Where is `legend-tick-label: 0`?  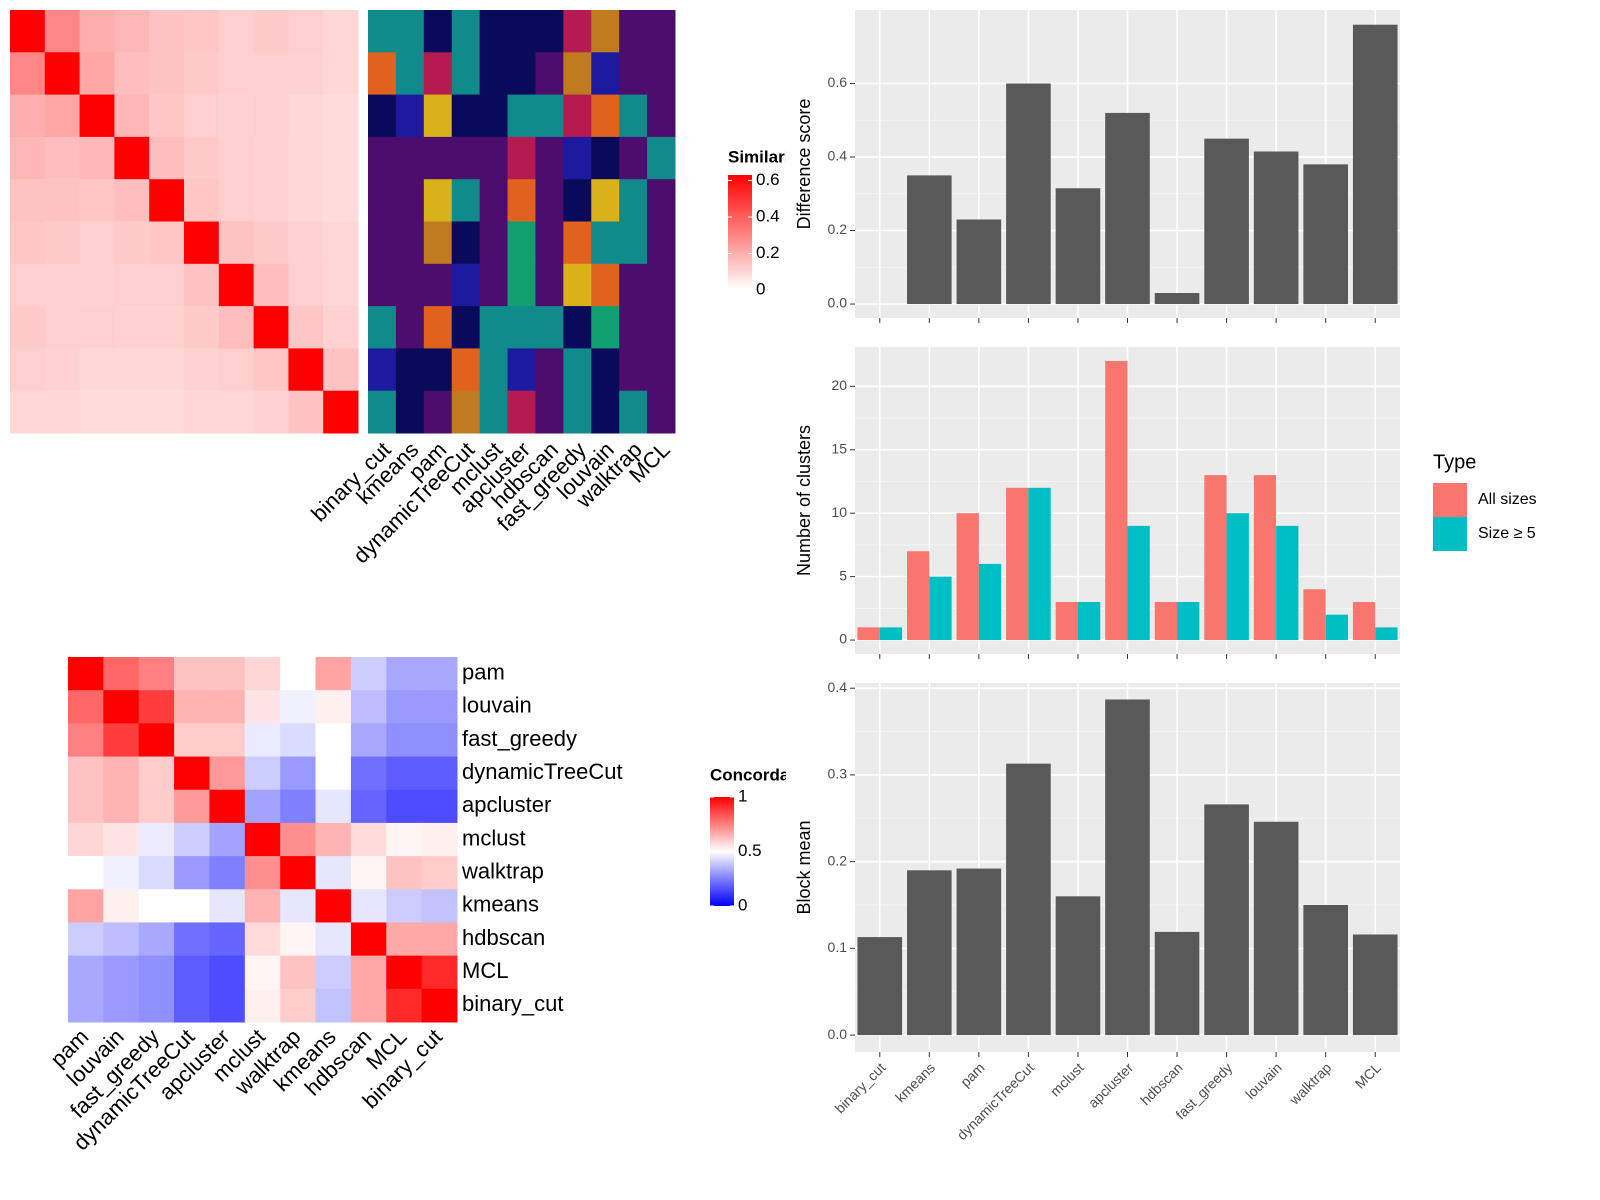
legend-tick-label: 0 is located at coordinates (760, 288).